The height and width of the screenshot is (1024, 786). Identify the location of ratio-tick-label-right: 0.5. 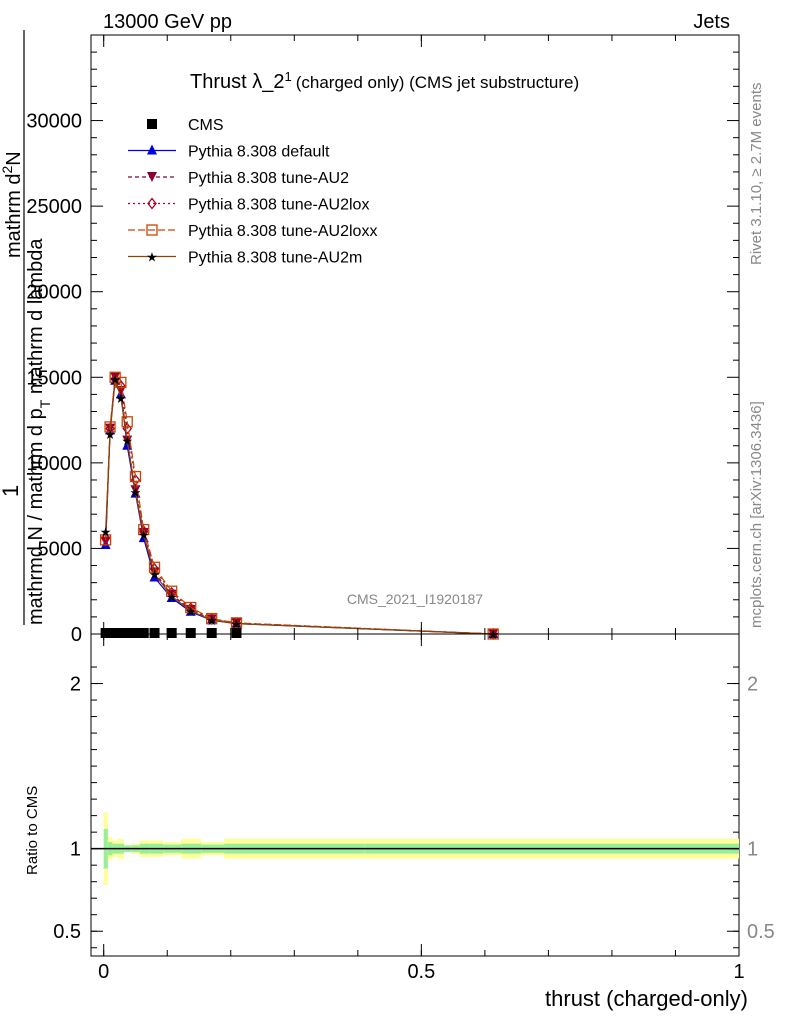
(761, 932).